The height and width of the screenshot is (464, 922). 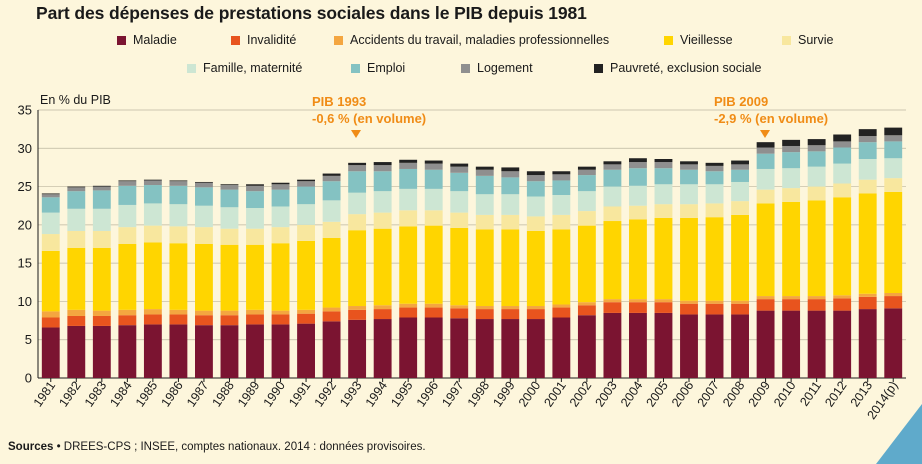 I want to click on x-tick-label: 1991, so click(x=299, y=394).